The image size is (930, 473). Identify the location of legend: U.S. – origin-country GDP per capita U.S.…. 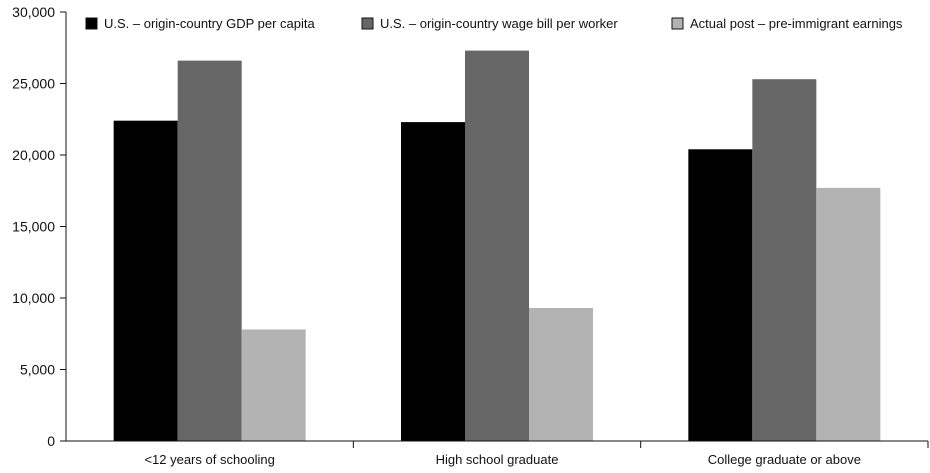
(494, 23).